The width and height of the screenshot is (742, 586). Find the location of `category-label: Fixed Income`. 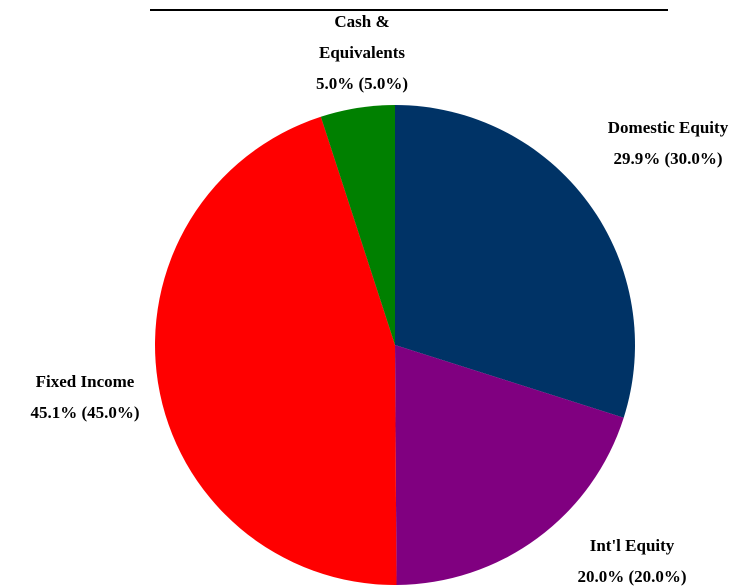

category-label: Fixed Income is located at coordinates (85, 381).